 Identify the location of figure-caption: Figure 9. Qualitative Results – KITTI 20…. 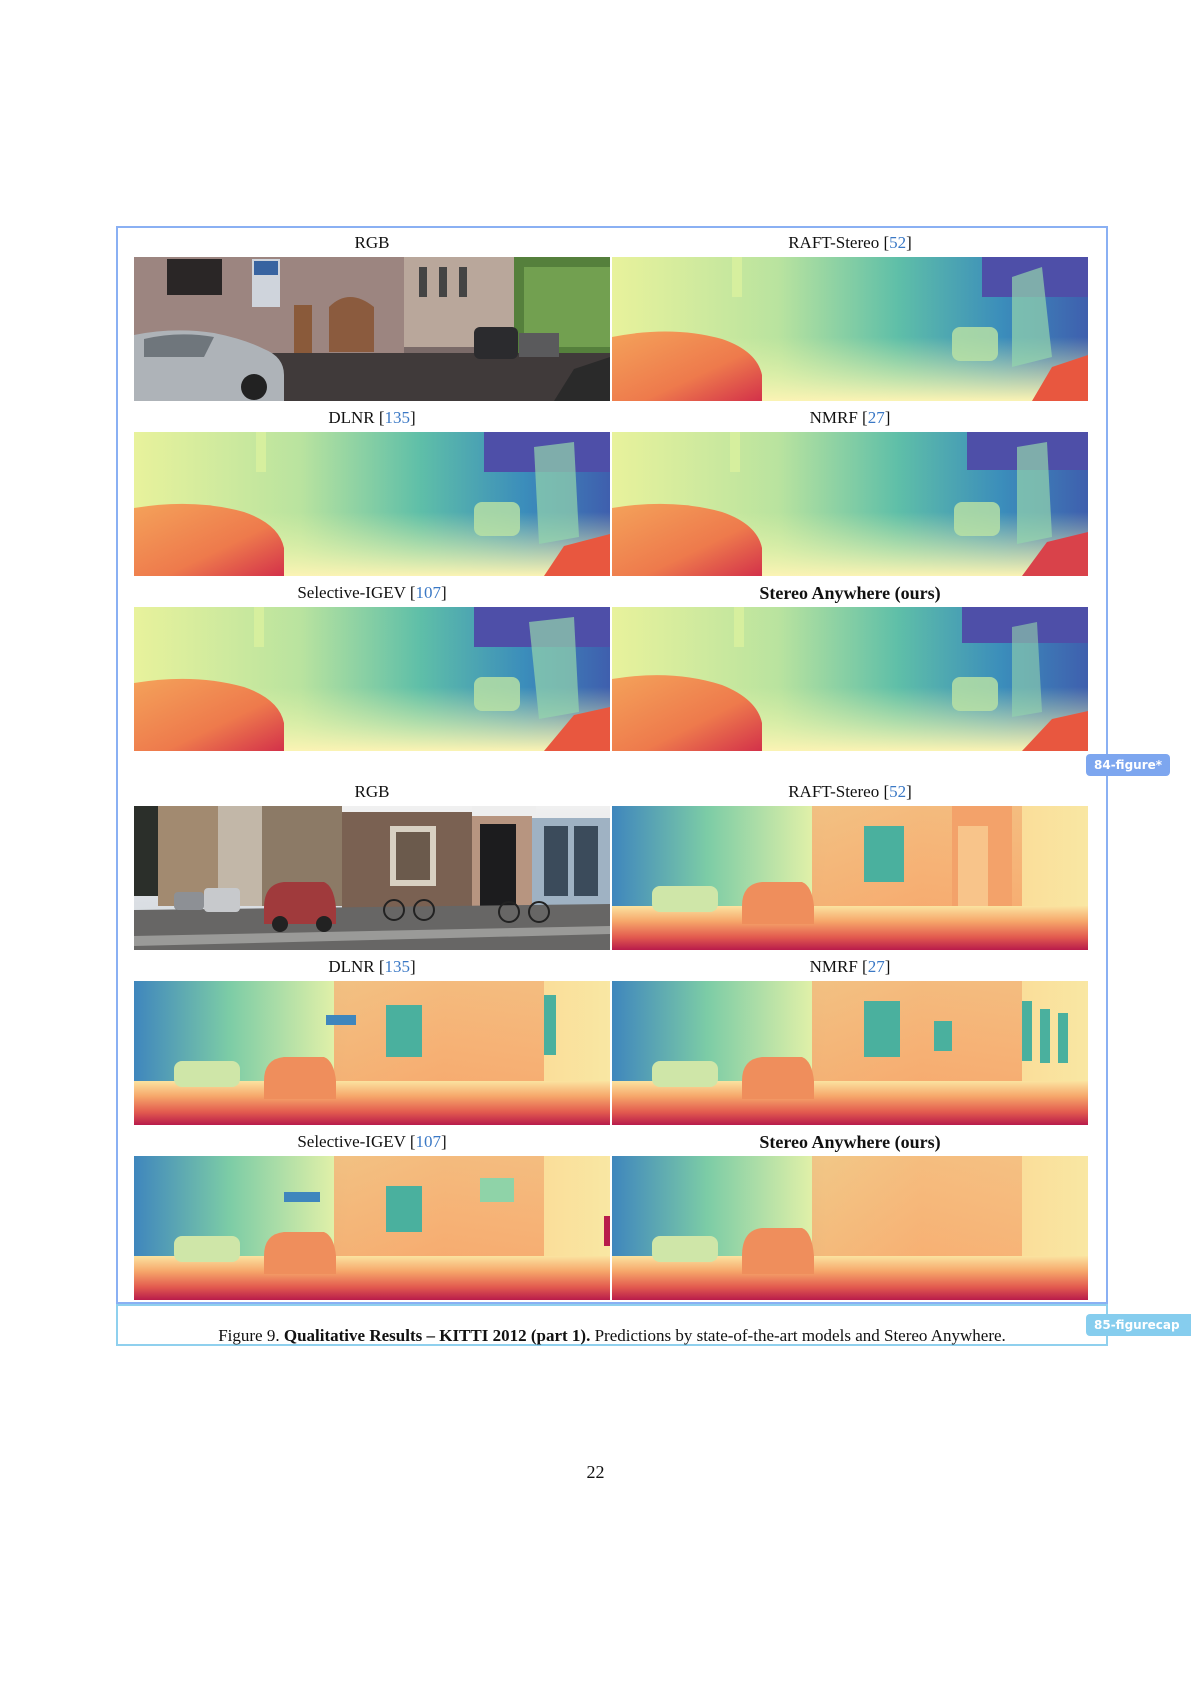
(612, 1336).